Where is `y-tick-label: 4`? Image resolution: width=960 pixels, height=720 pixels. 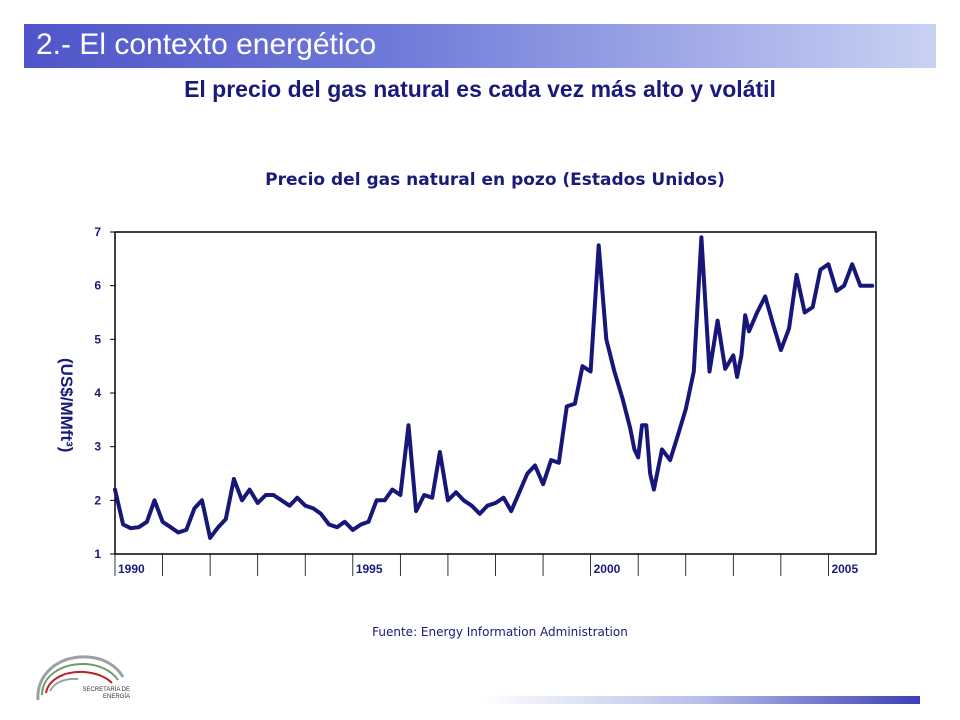
y-tick-label: 4 is located at coordinates (97, 393).